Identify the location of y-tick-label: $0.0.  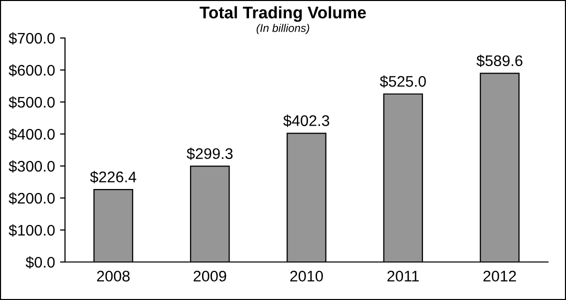
(40, 262).